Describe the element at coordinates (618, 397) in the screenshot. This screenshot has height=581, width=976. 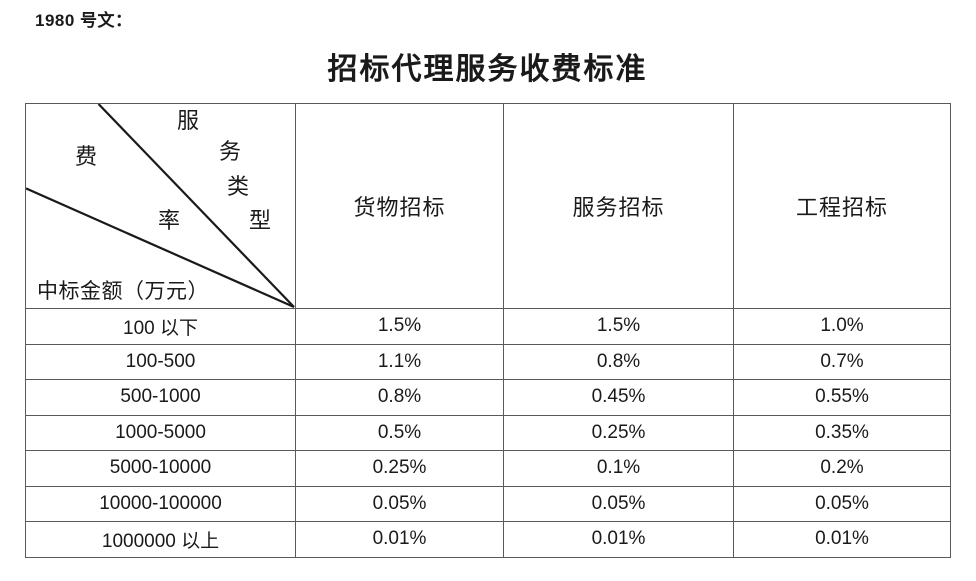
I see `fee-value: 0.45%` at that location.